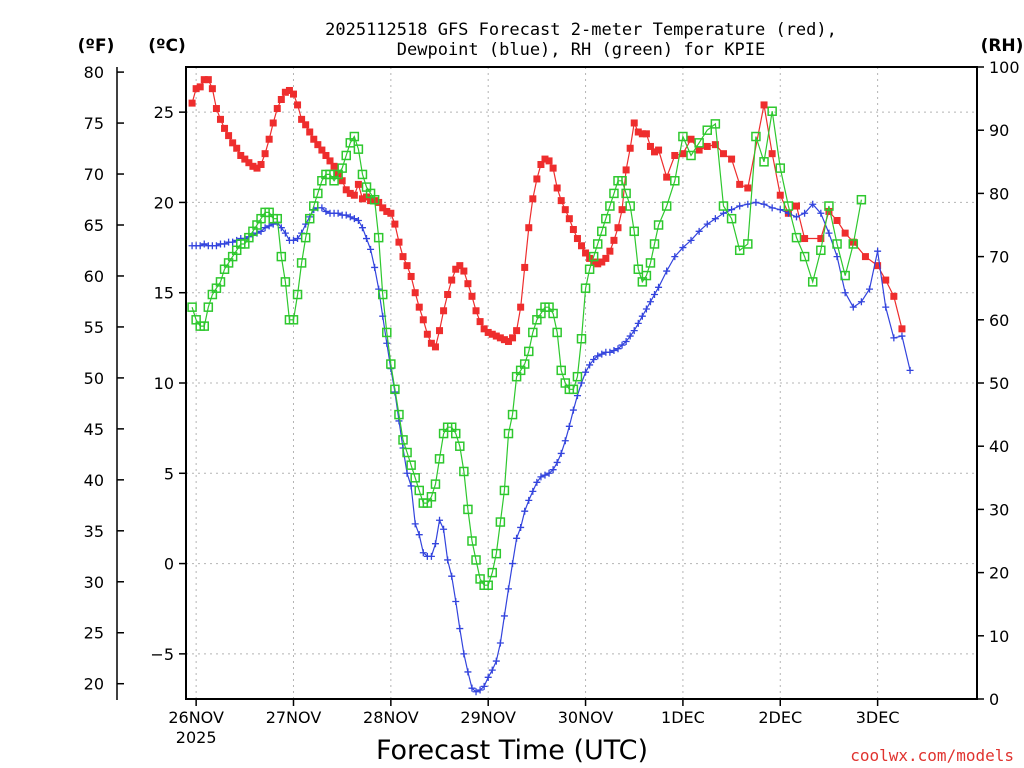 This screenshot has height=768, width=1024. What do you see at coordinates (96, 46) in the screenshot?
I see `fahrenheit-unit-label: (ºF)` at bounding box center [96, 46].